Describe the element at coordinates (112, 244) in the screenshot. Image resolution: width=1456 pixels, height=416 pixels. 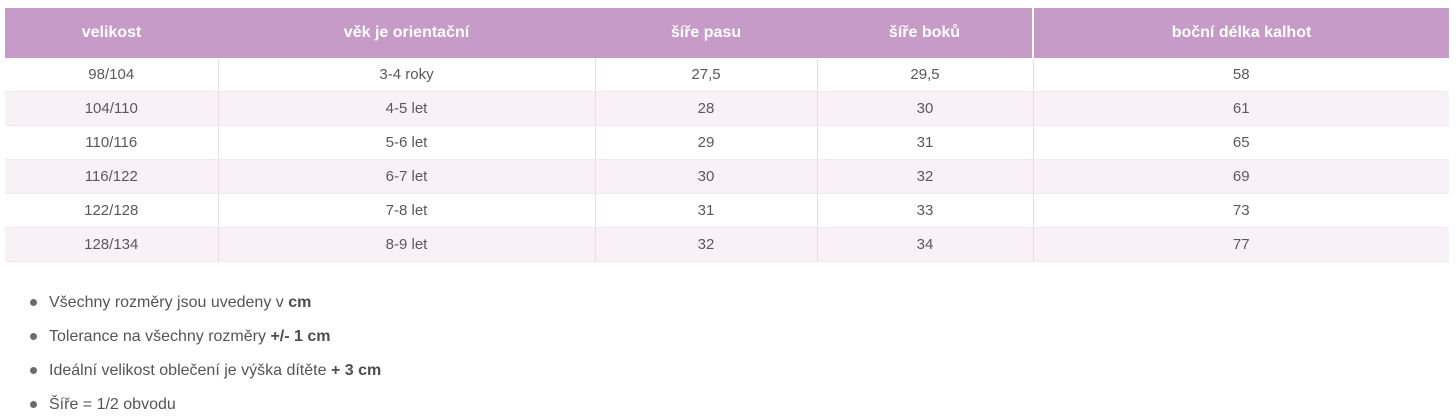
I see `cell-velikost: 128/134` at that location.